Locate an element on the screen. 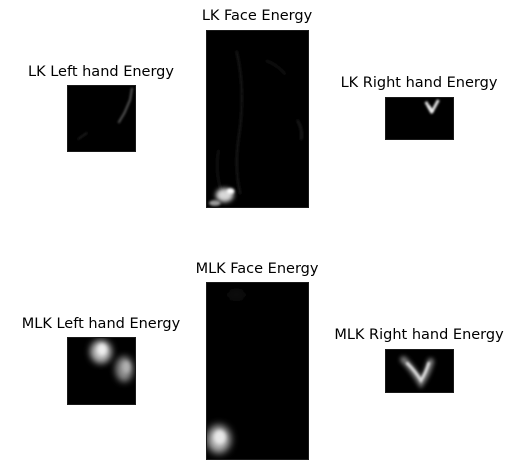 The width and height of the screenshot is (526, 474). mlk-right-hand-heatmap is located at coordinates (419, 371).